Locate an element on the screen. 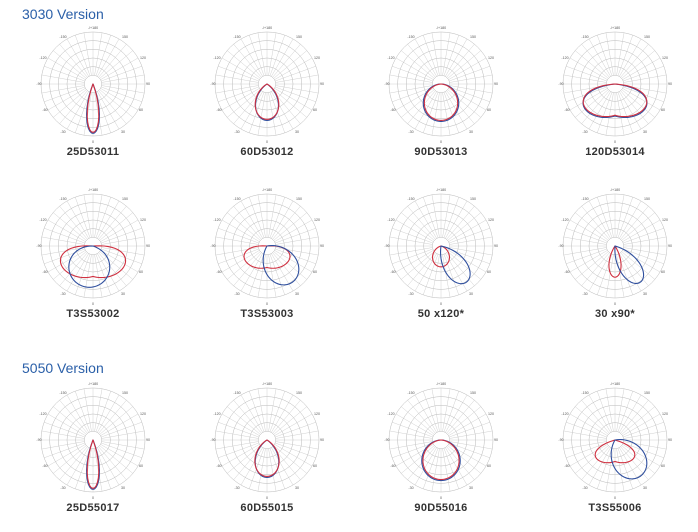 The width and height of the screenshot is (698, 532). section-title-3030: 3030 Version is located at coordinates (63, 14).